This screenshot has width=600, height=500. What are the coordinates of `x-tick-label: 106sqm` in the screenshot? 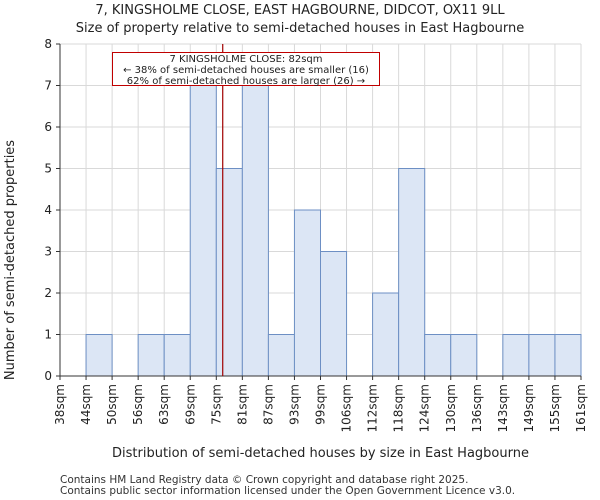 It's located at (347, 408).